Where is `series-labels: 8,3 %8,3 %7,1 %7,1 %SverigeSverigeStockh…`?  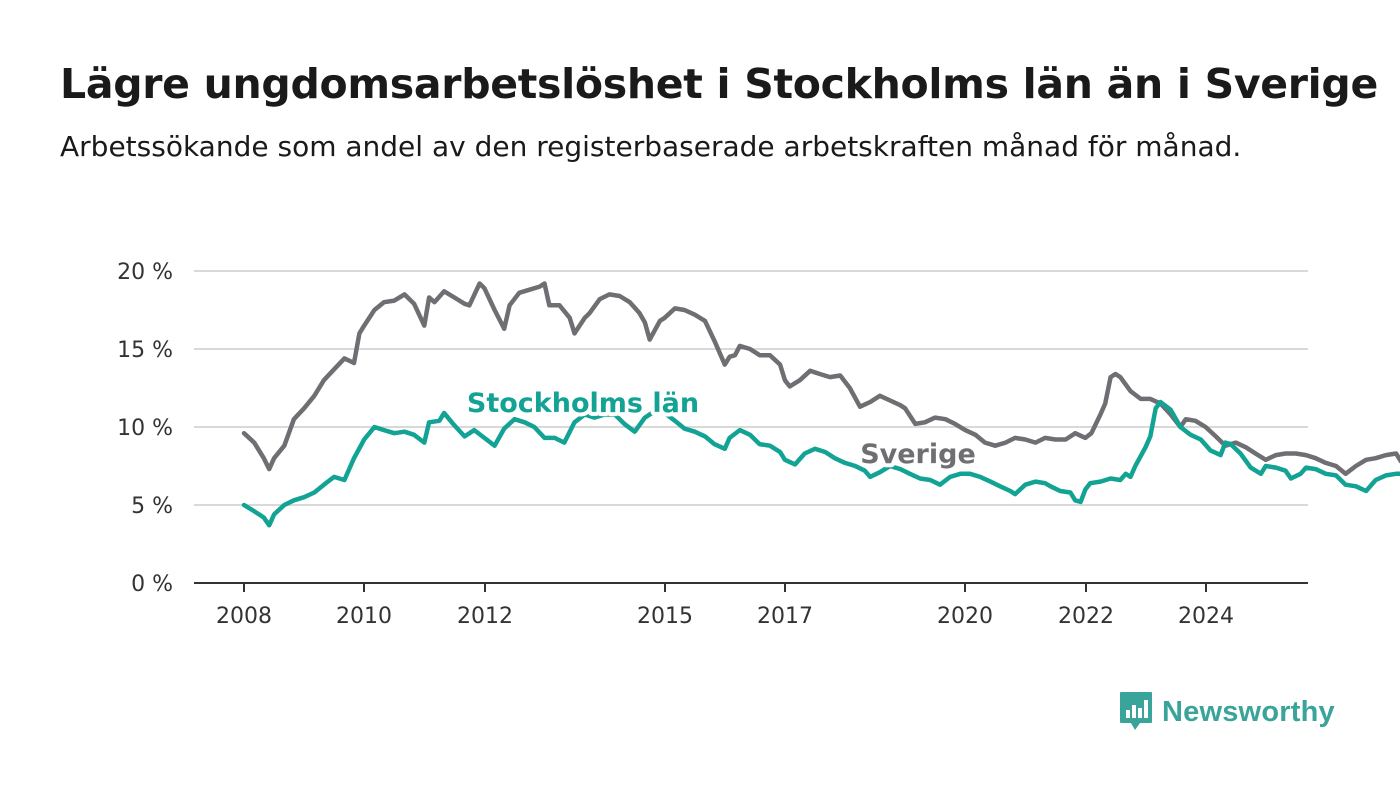 series-labels: 8,3 %8,3 %7,1 %7,1 %SverigeSverigeStockh… is located at coordinates (721, 429).